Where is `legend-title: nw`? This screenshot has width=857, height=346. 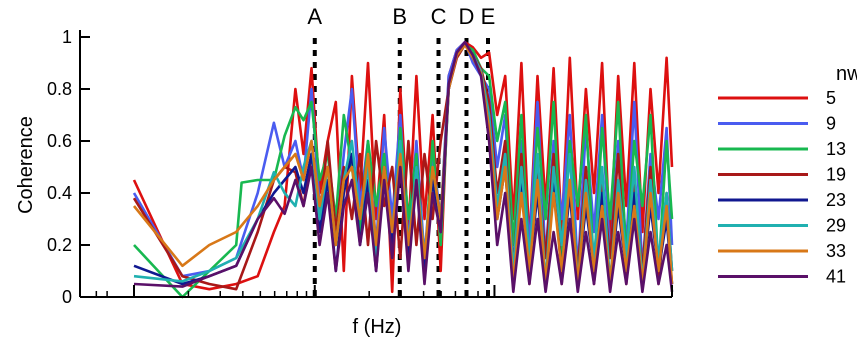
legend-title: nw is located at coordinates (846, 74).